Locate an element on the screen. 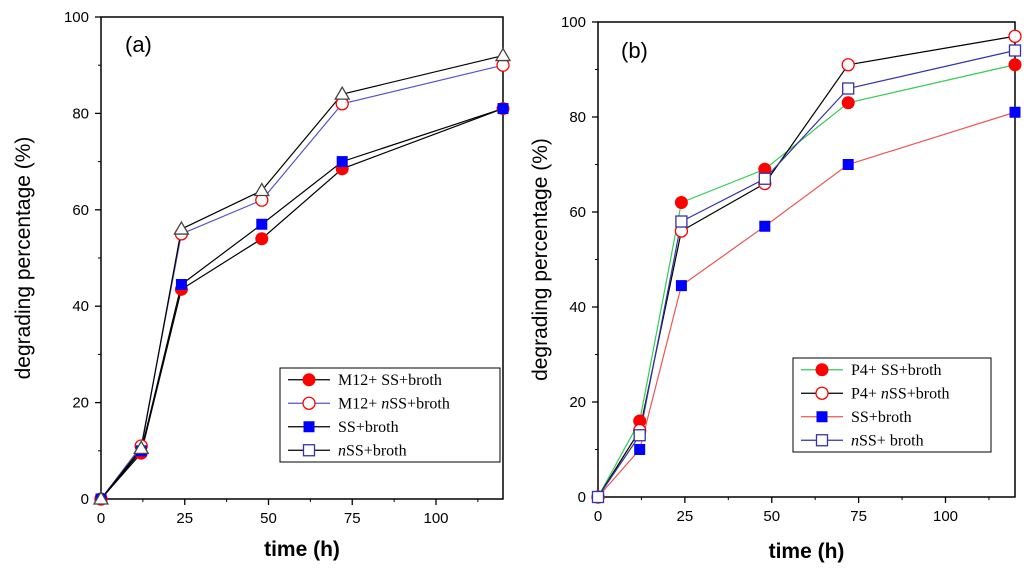  panel-label: (b) is located at coordinates (634, 50).